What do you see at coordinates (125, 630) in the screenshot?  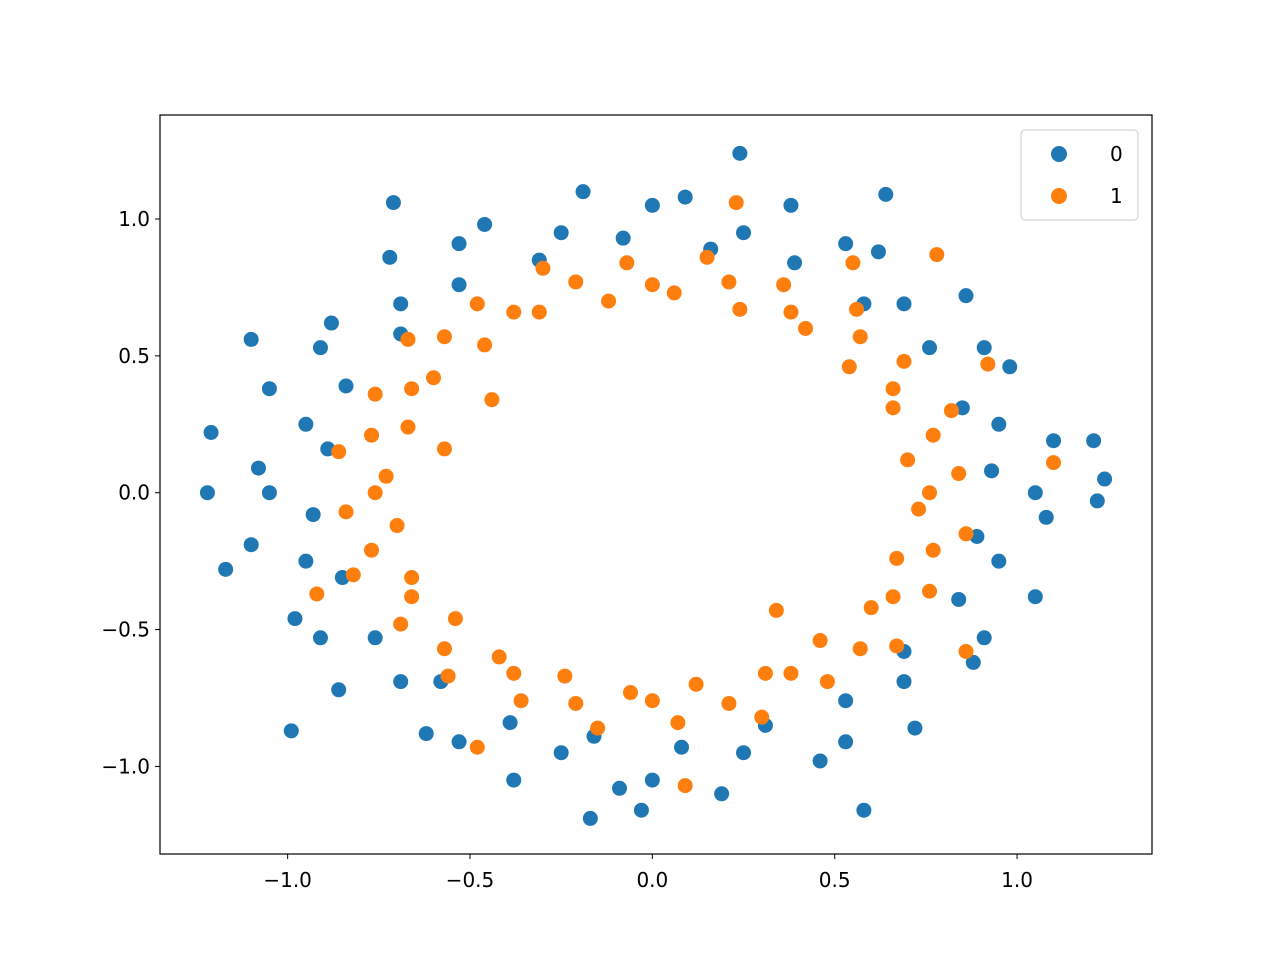 I see `y-tick-label: −0.5` at bounding box center [125, 630].